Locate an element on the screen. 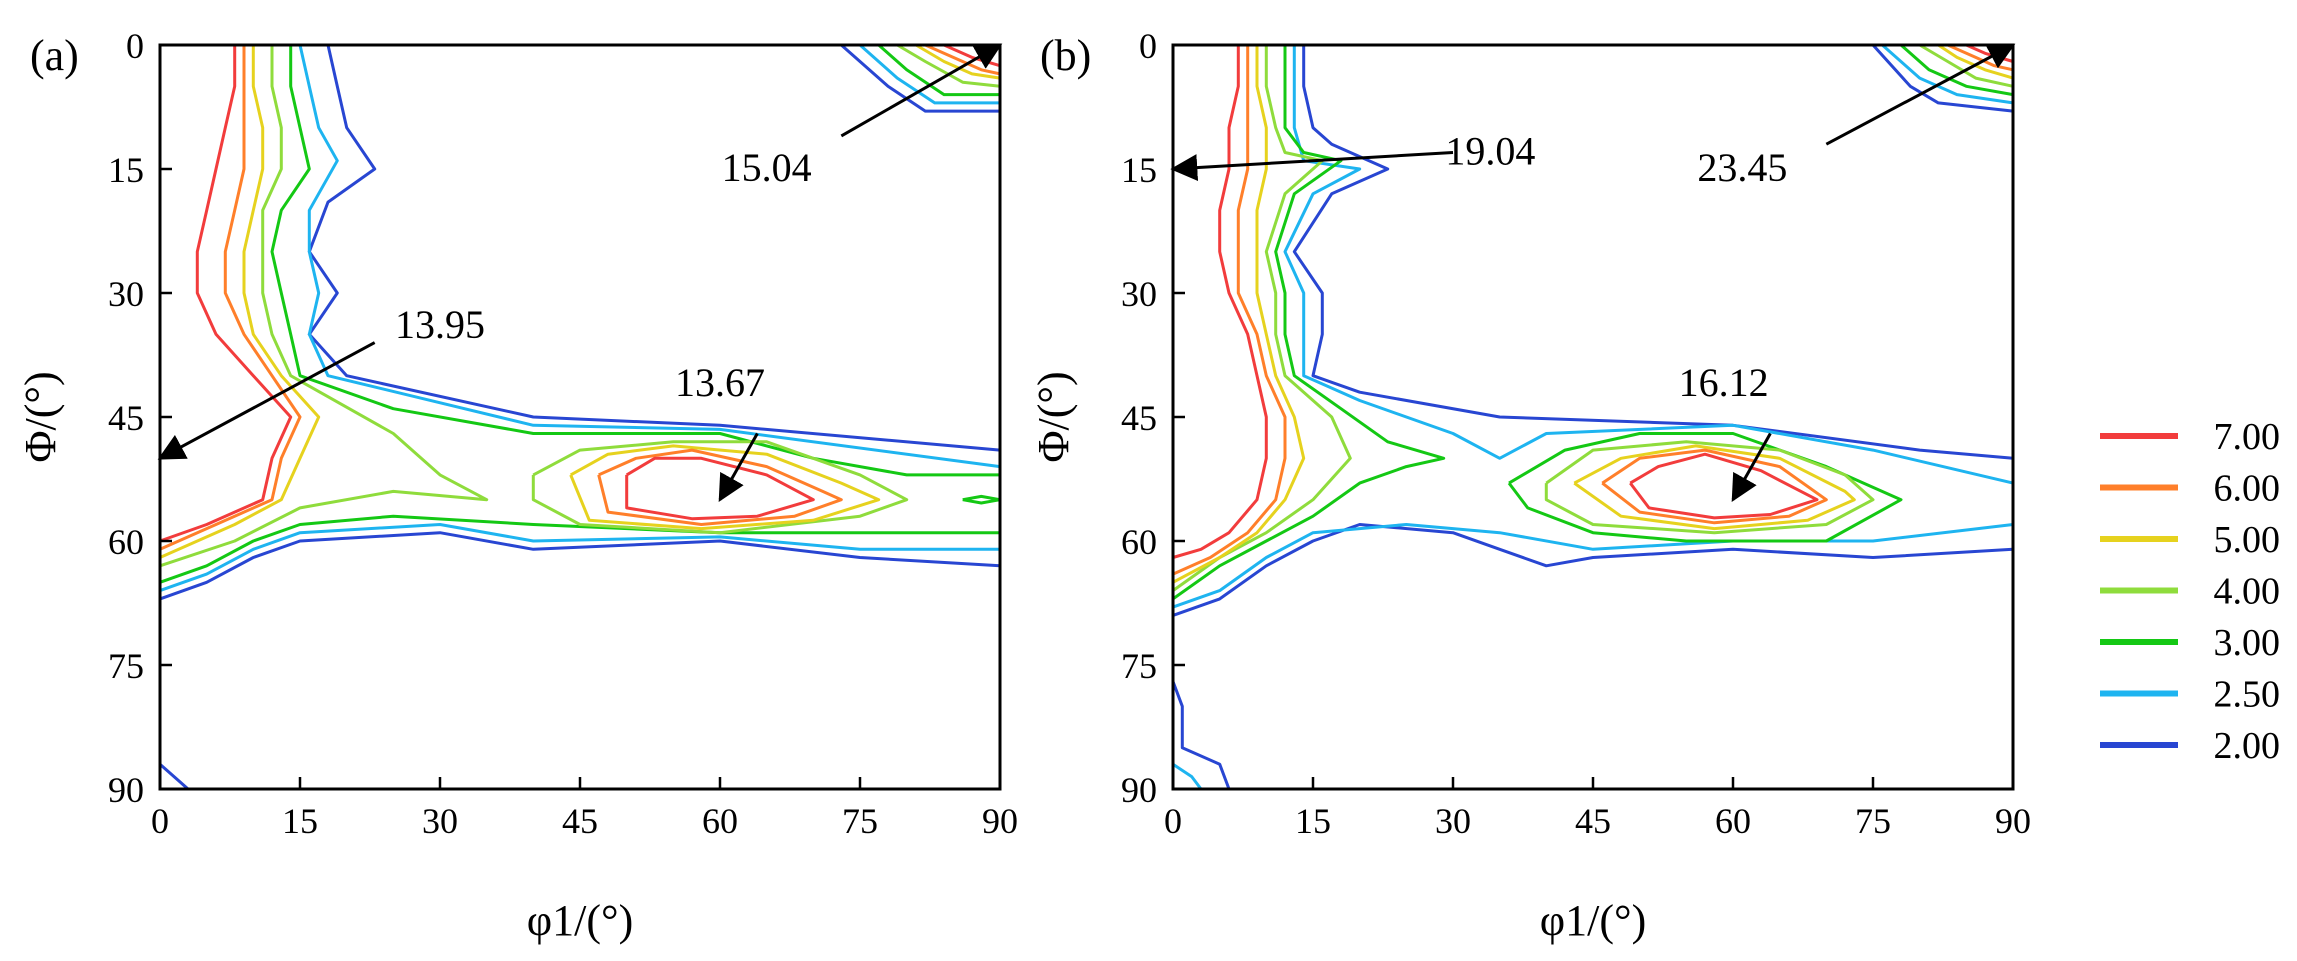 This screenshot has width=2297, height=961. legend: 7.00 6.00 5.00 4.00 3.00 2.50 2.00 is located at coordinates (2190, 591).